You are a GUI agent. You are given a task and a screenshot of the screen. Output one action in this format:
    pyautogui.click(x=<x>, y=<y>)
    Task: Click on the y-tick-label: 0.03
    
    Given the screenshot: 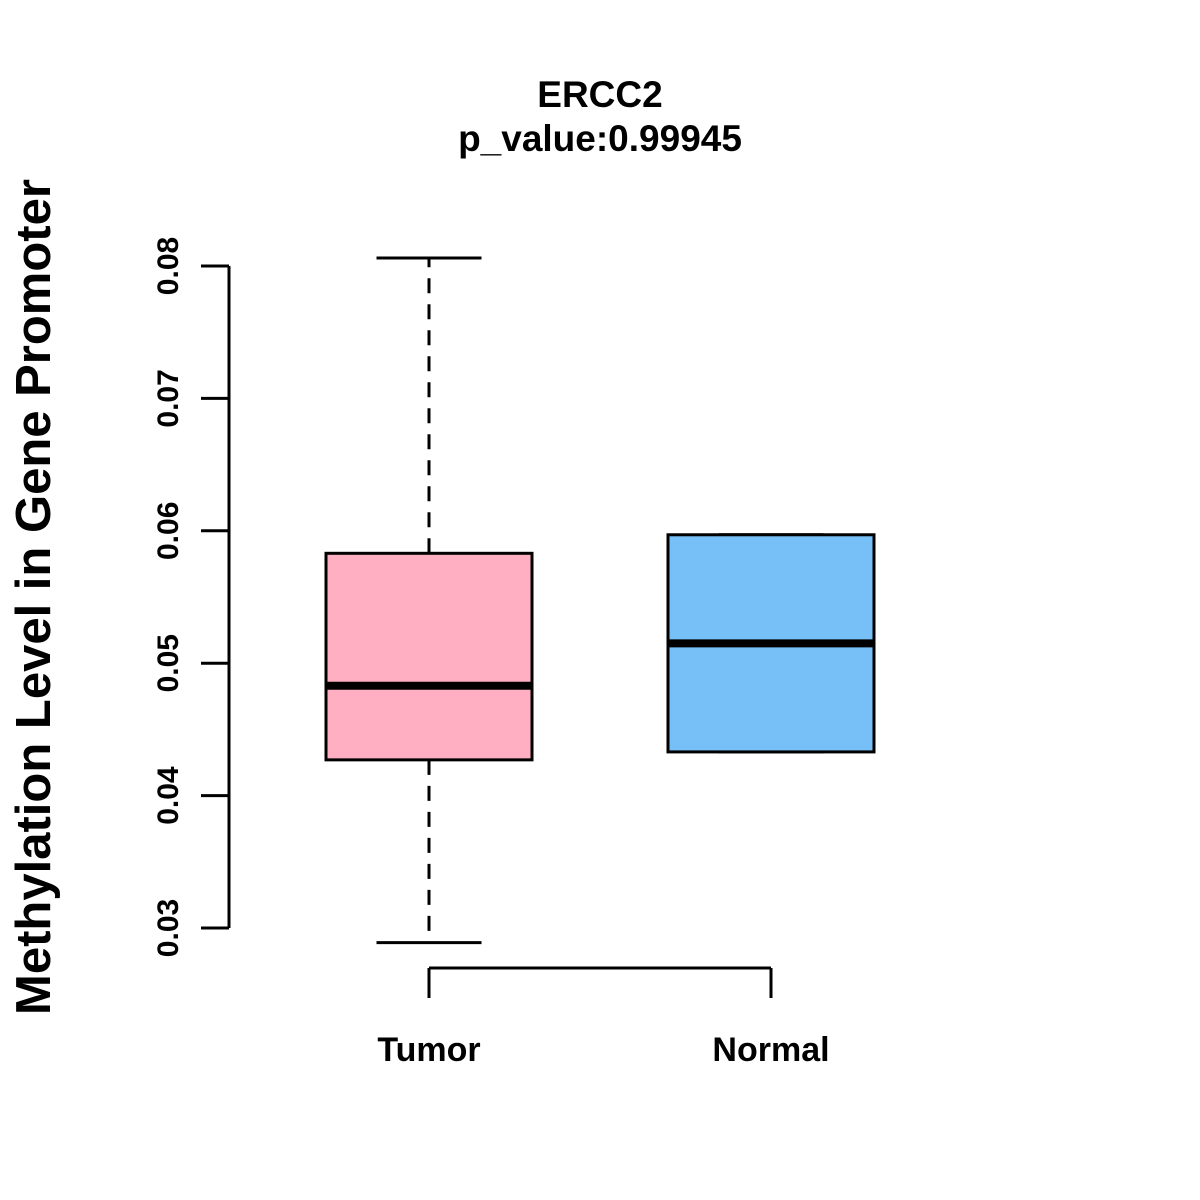 What is the action you would take?
    pyautogui.click(x=168, y=928)
    